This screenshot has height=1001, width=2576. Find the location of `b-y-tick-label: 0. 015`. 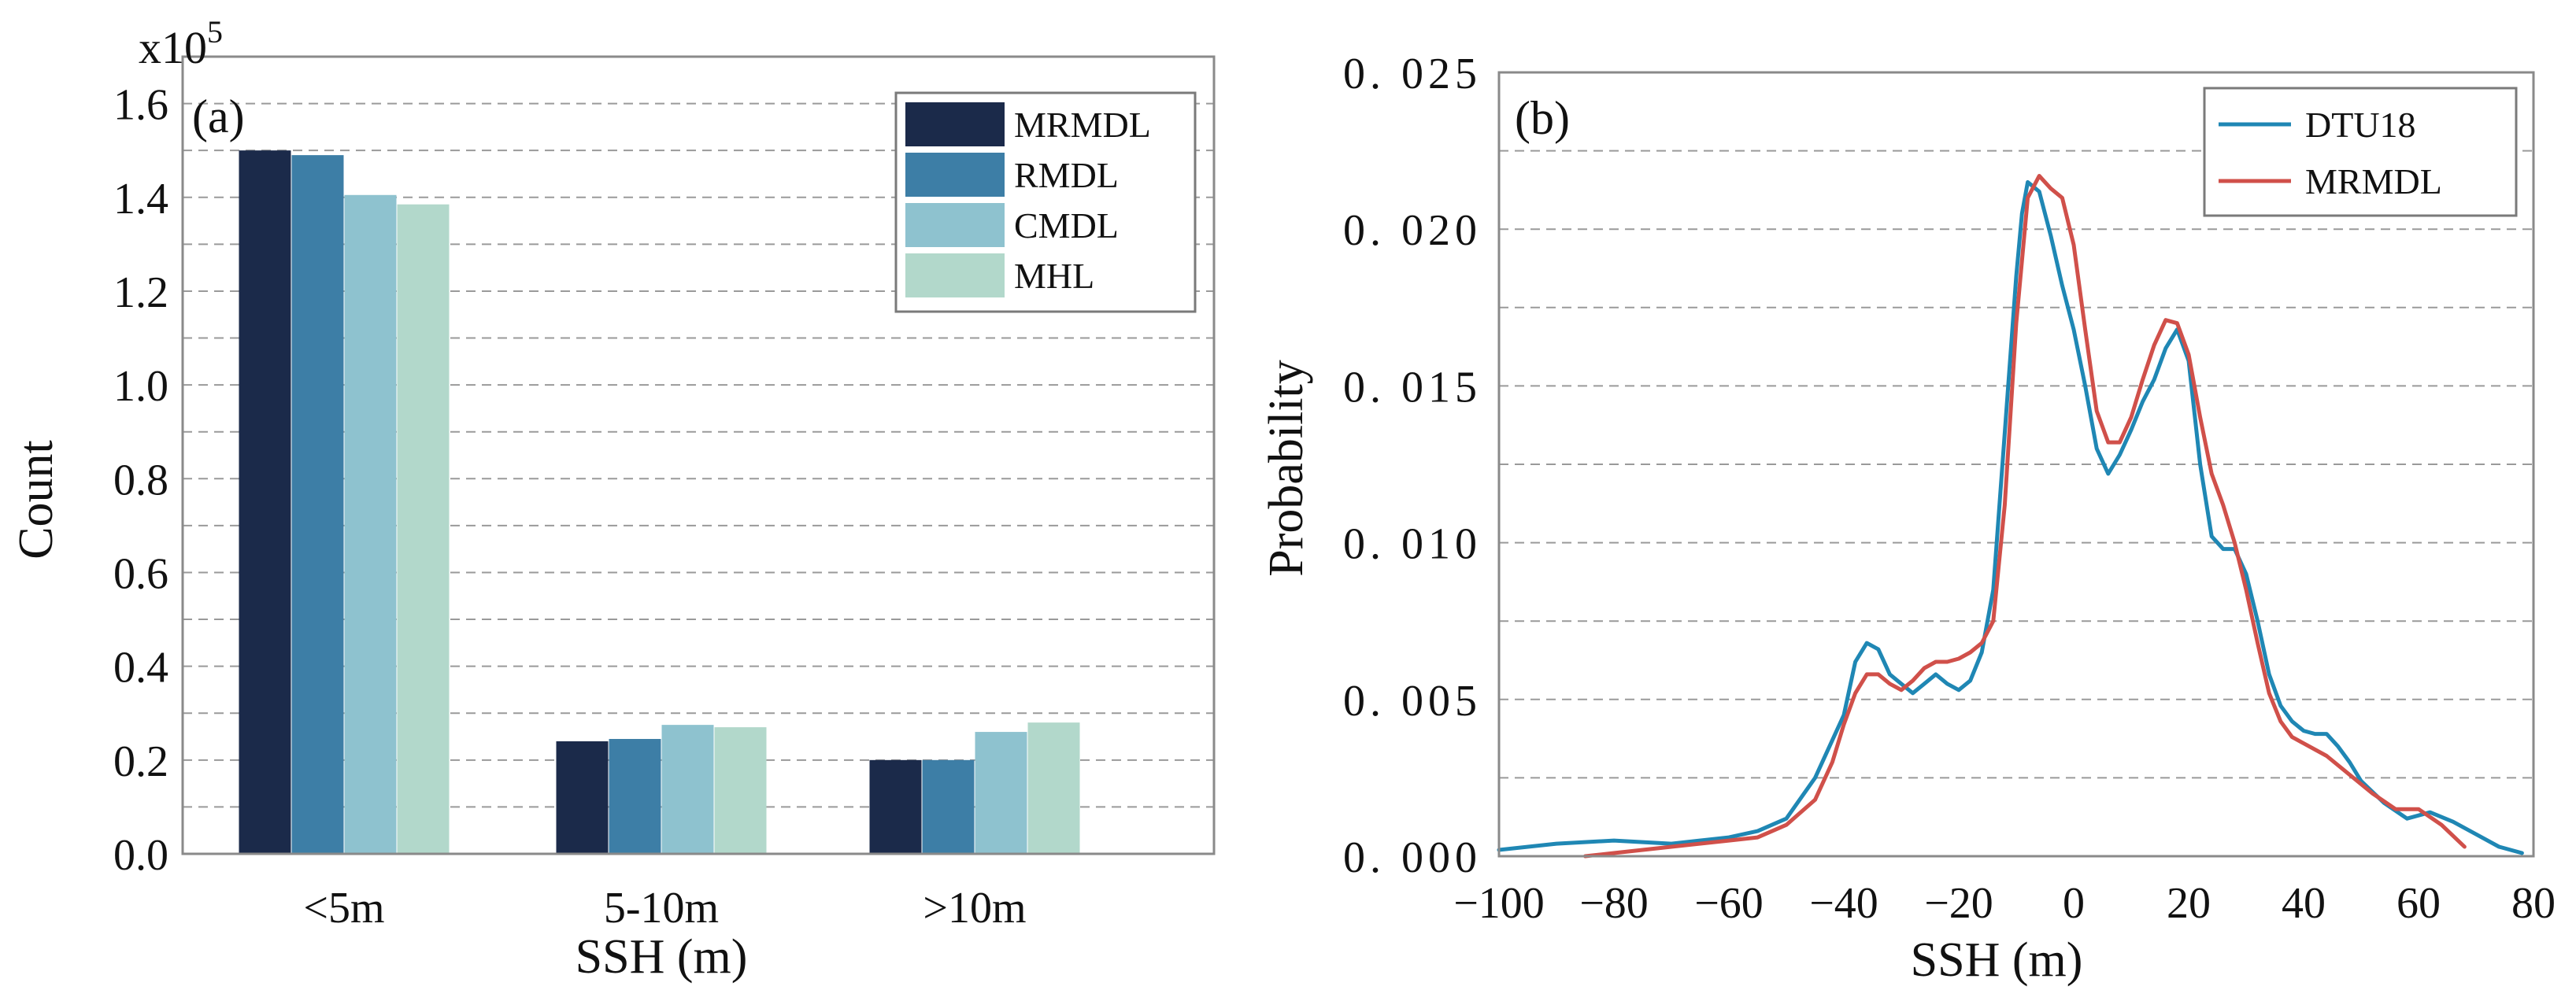

b-y-tick-label: 0. 015 is located at coordinates (1412, 387).